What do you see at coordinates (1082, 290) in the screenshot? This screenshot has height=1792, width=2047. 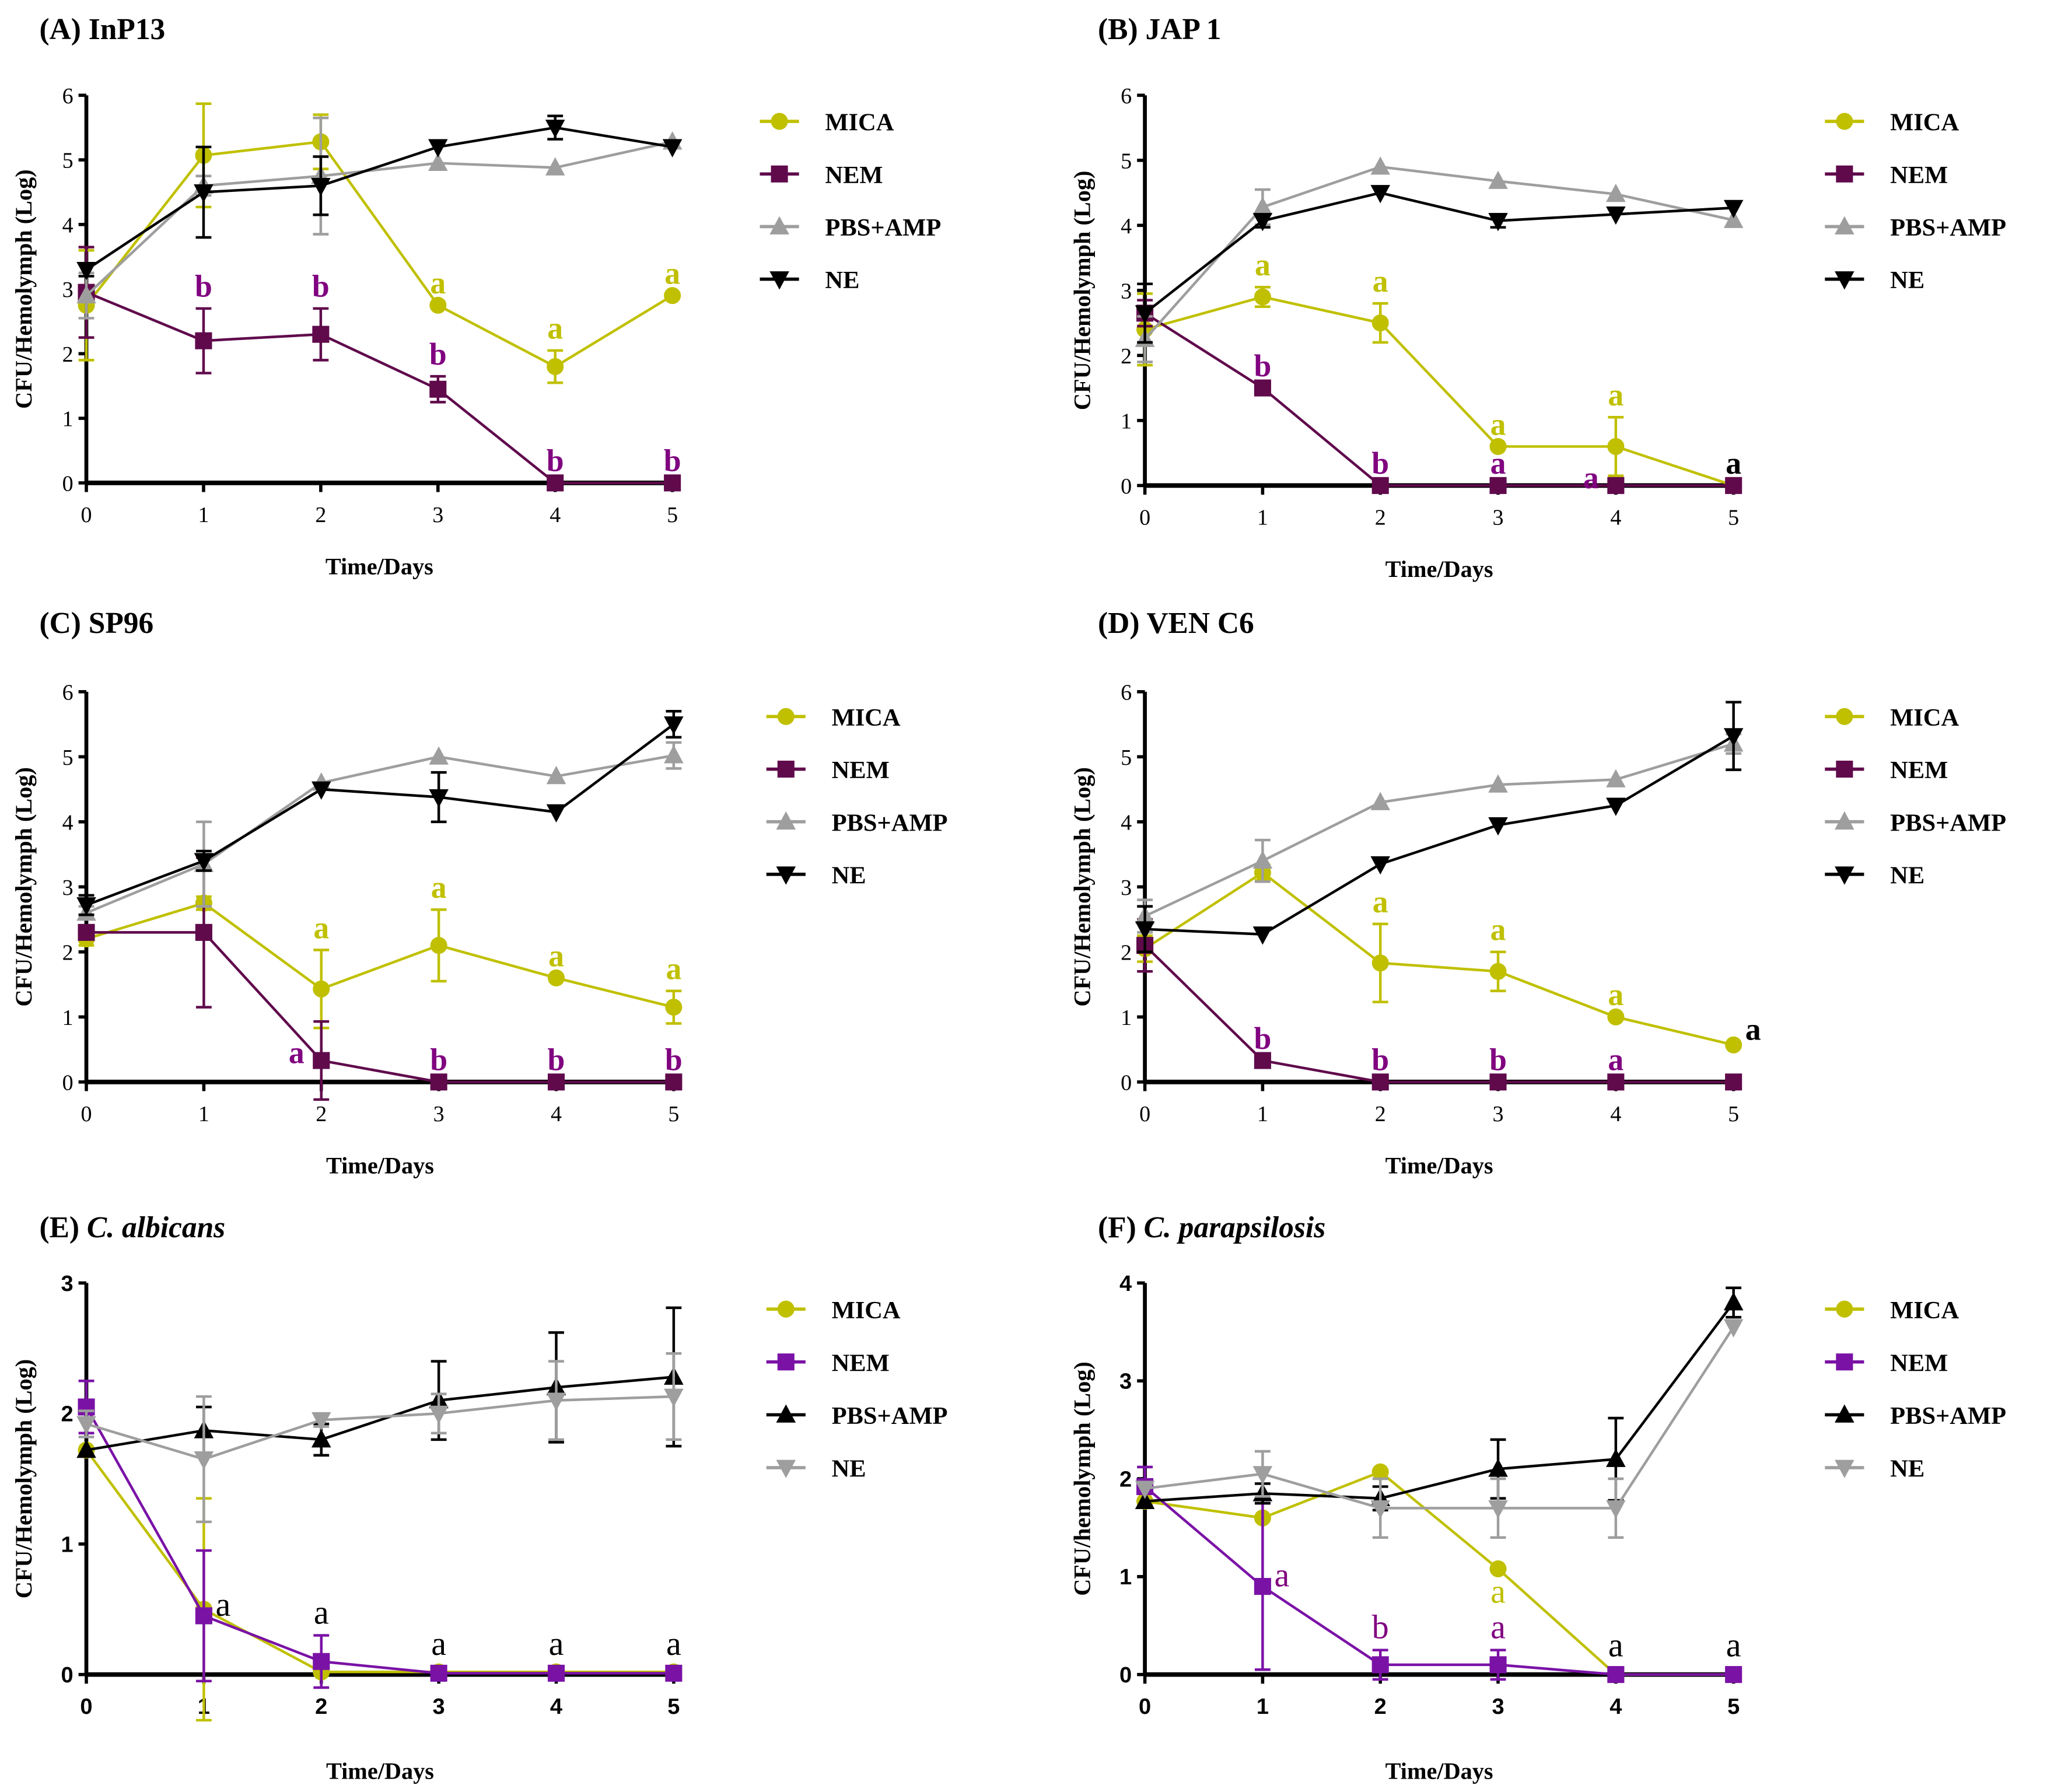 I see `y-axis-label: CFU/Hemolymph (Log)` at bounding box center [1082, 290].